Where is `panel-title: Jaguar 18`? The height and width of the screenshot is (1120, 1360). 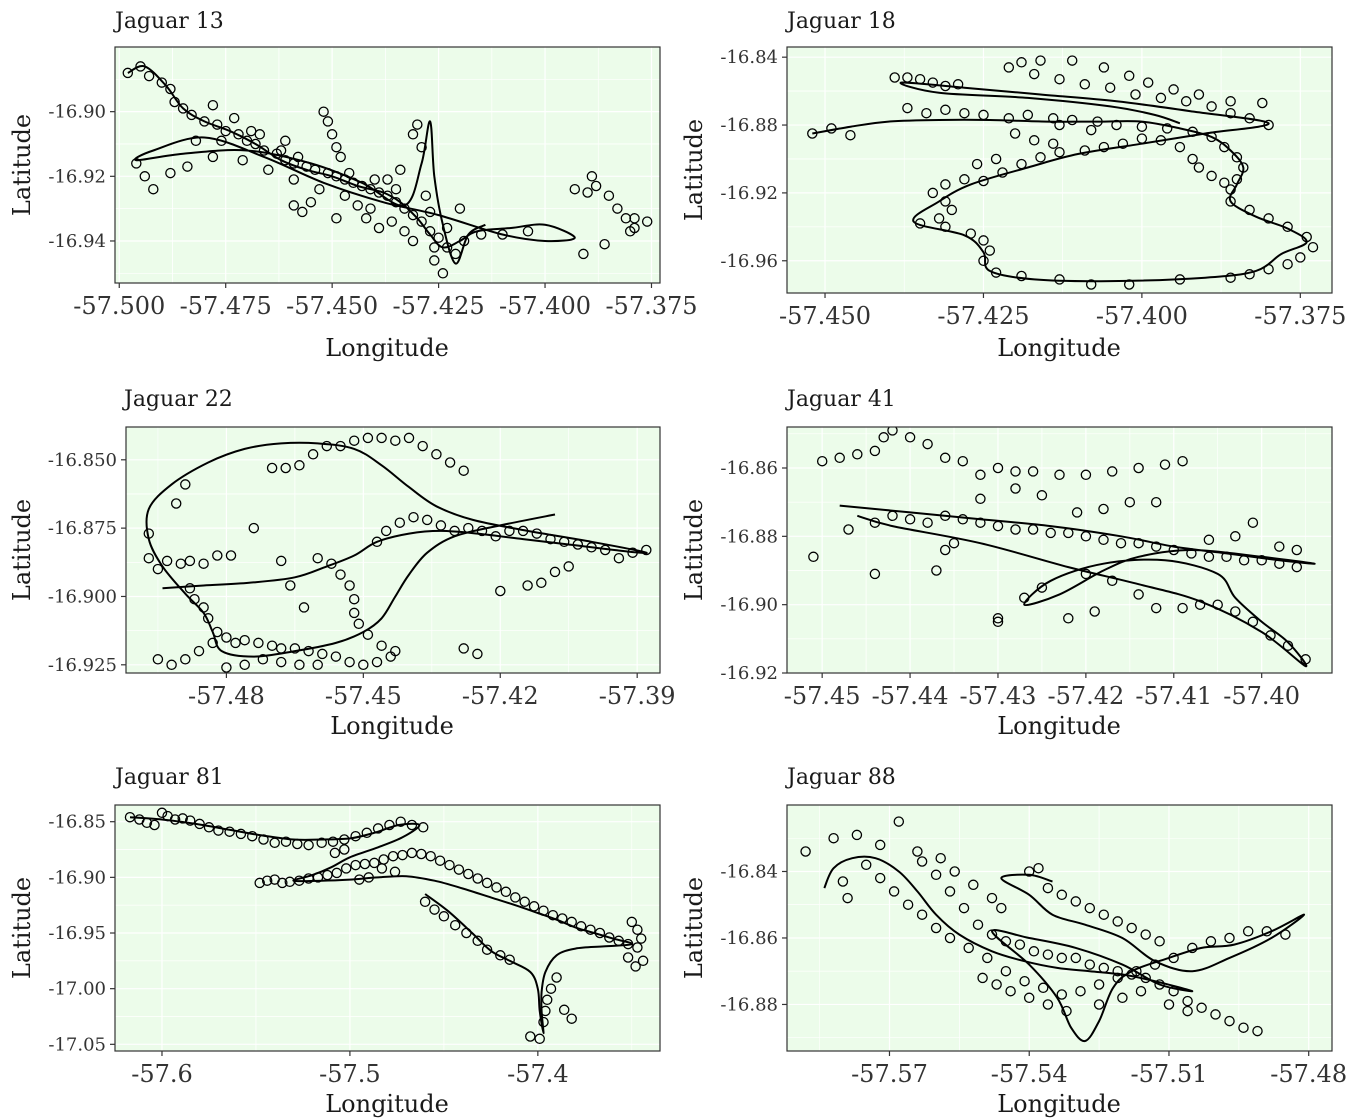 panel-title: Jaguar 18 is located at coordinates (840, 21).